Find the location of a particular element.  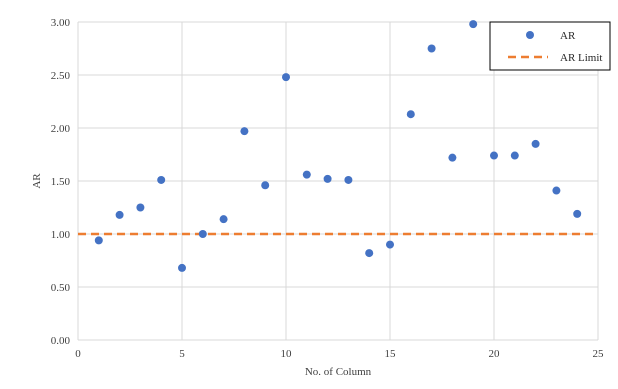

legend-label: AR is located at coordinates (568, 36).